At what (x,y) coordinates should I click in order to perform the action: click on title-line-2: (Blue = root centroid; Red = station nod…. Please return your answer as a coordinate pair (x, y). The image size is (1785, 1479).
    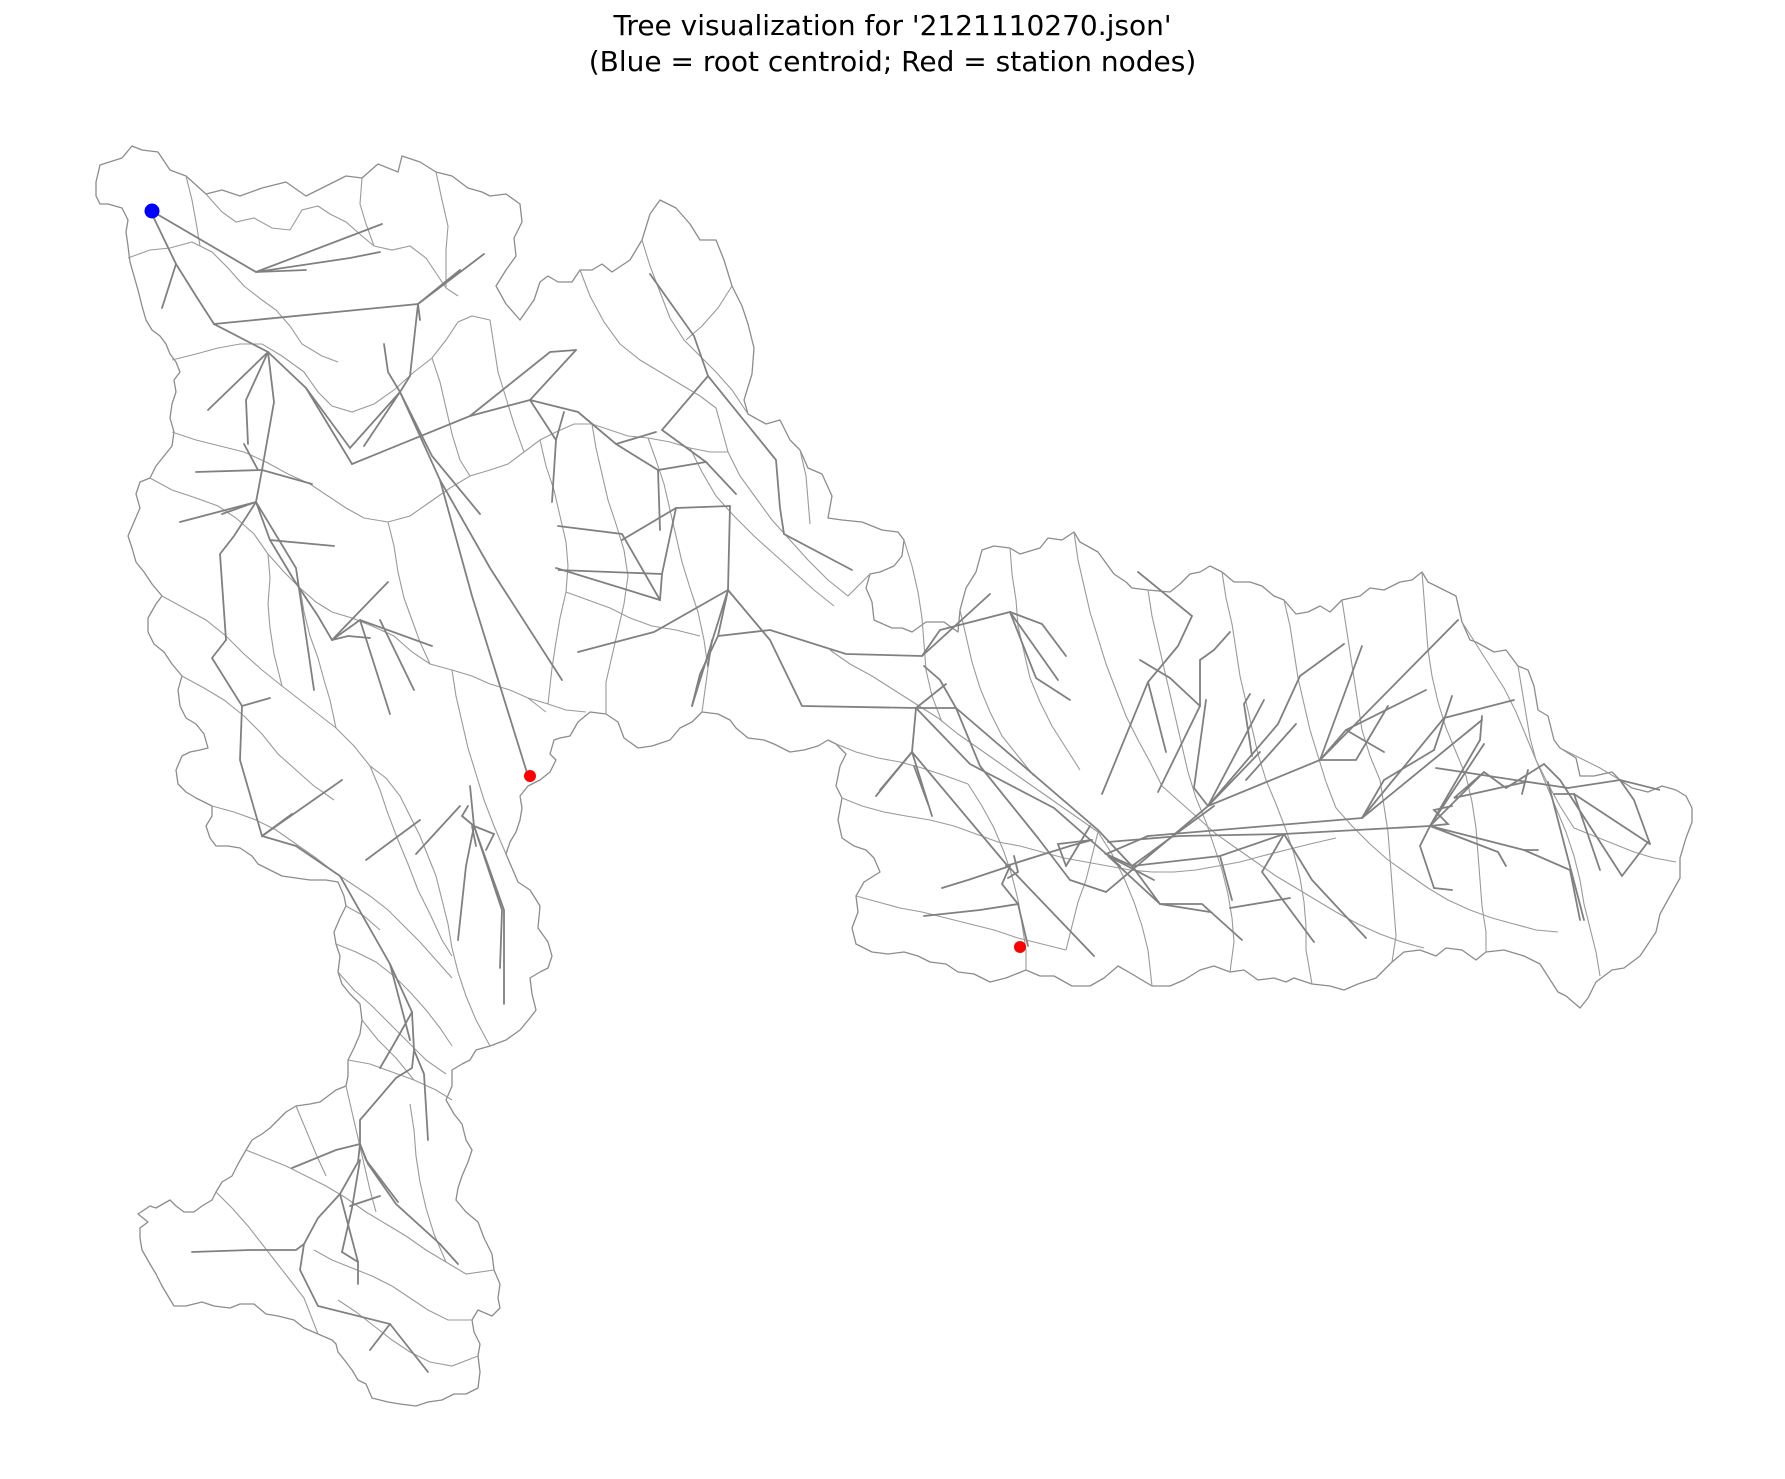
    Looking at the image, I should click on (892, 61).